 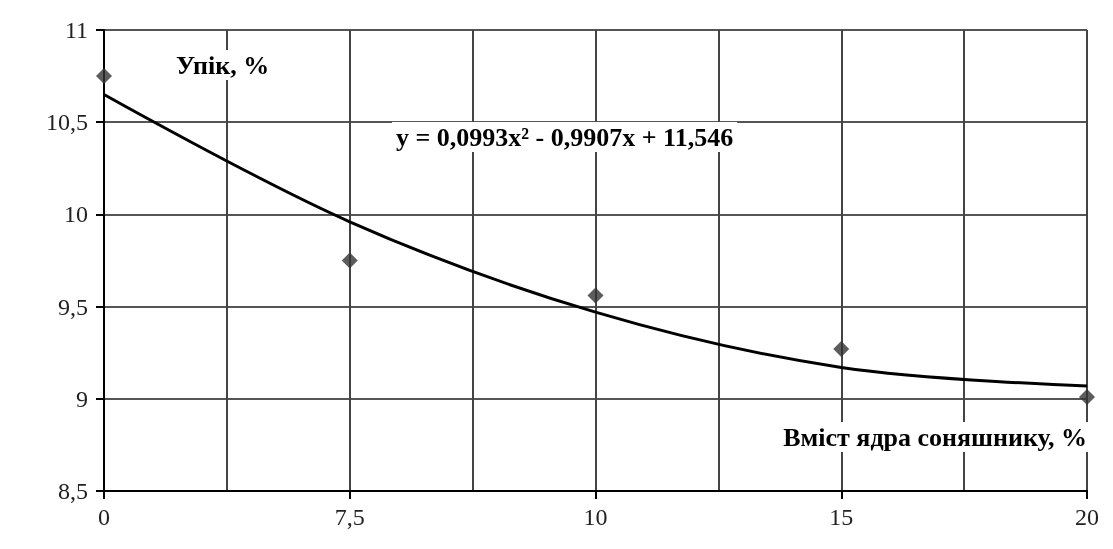 What do you see at coordinates (1087, 517) in the screenshot?
I see `x-tick-label: 20` at bounding box center [1087, 517].